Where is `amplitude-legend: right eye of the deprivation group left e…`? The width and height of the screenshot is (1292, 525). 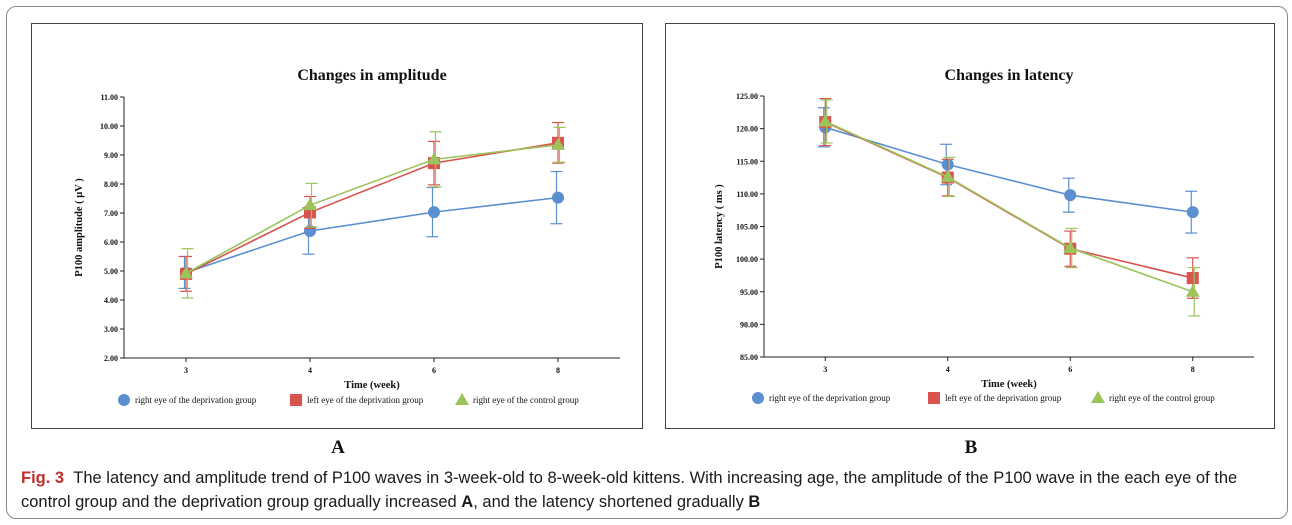
amplitude-legend: right eye of the deprivation group left e… is located at coordinates (348, 399).